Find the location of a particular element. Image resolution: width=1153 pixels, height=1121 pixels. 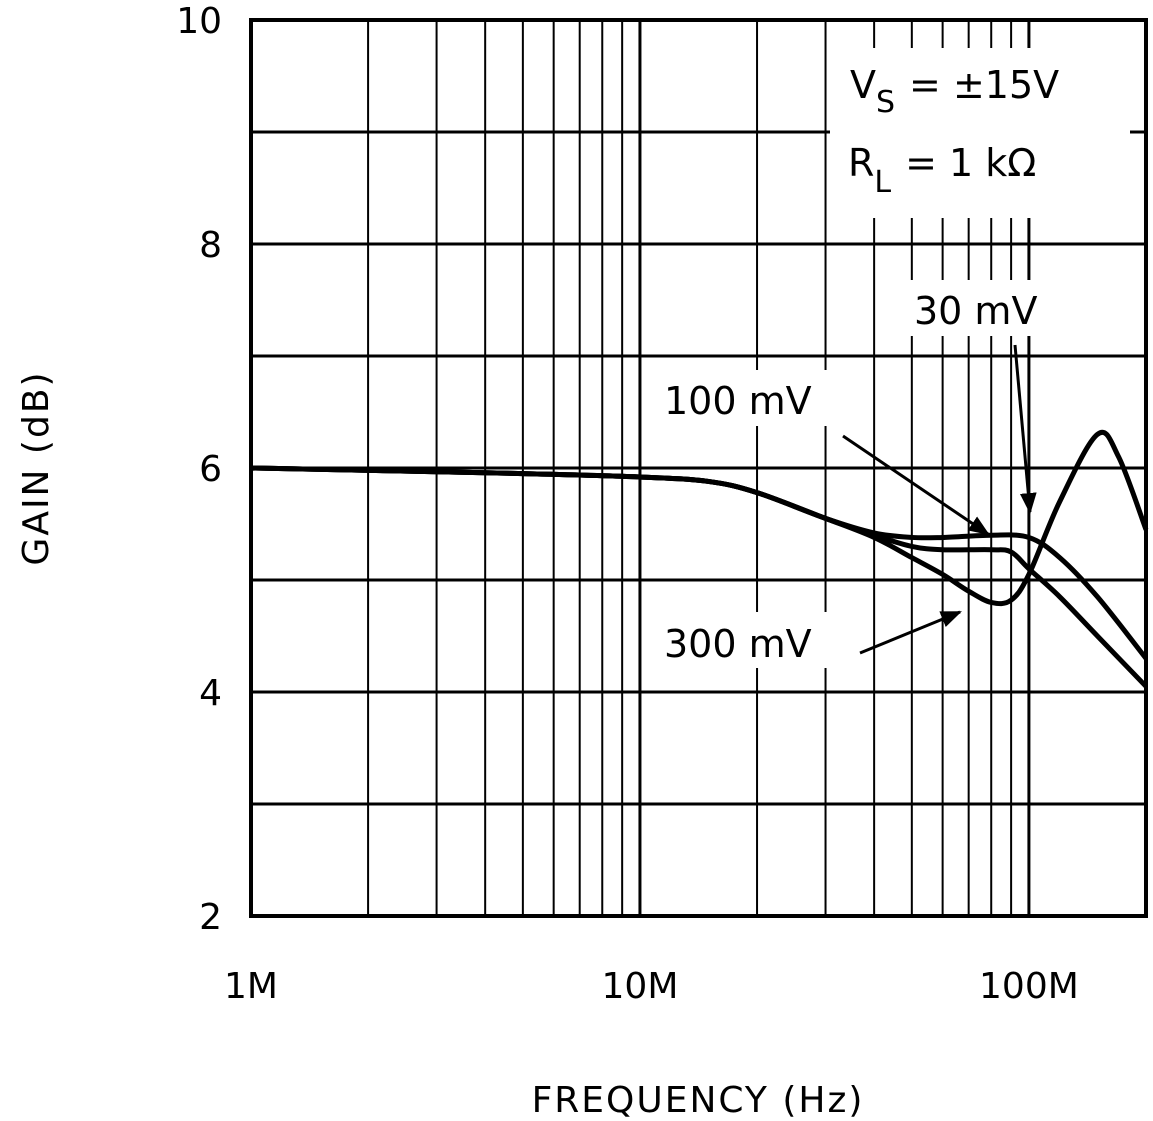

annotation-100mv: 100 mV is located at coordinates (738, 401).